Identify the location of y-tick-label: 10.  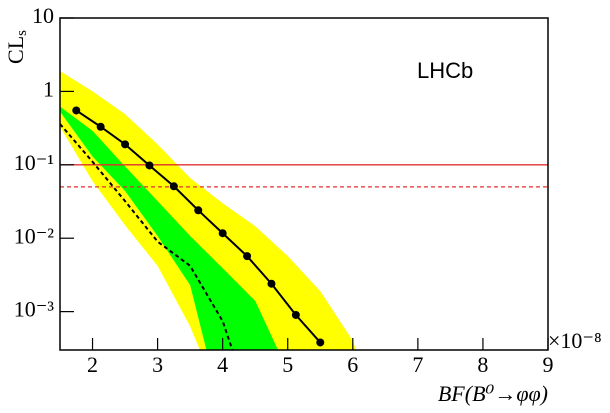
(43, 15).